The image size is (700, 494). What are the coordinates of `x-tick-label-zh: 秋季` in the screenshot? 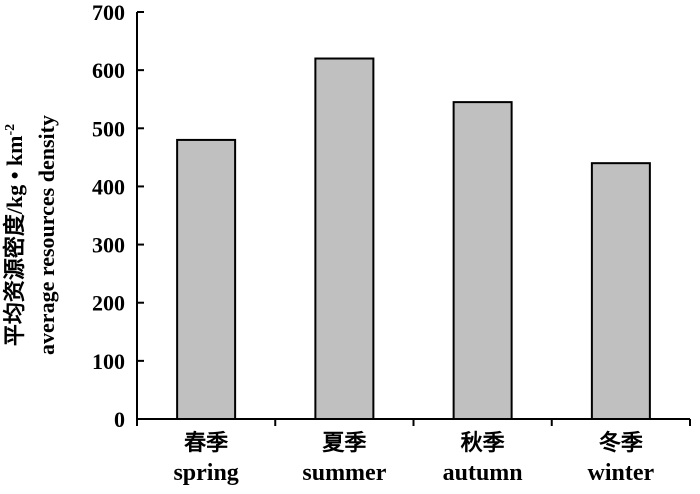 It's located at (483, 442).